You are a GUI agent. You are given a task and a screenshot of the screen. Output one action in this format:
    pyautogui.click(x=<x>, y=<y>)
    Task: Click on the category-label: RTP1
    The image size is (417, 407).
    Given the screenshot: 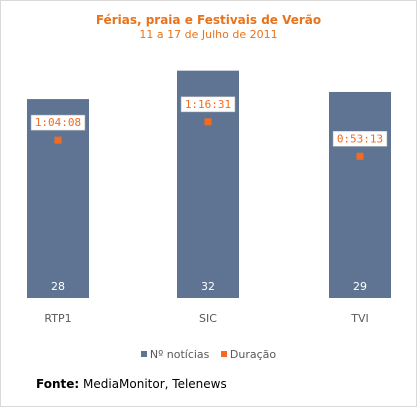 What is the action you would take?
    pyautogui.click(x=57, y=318)
    